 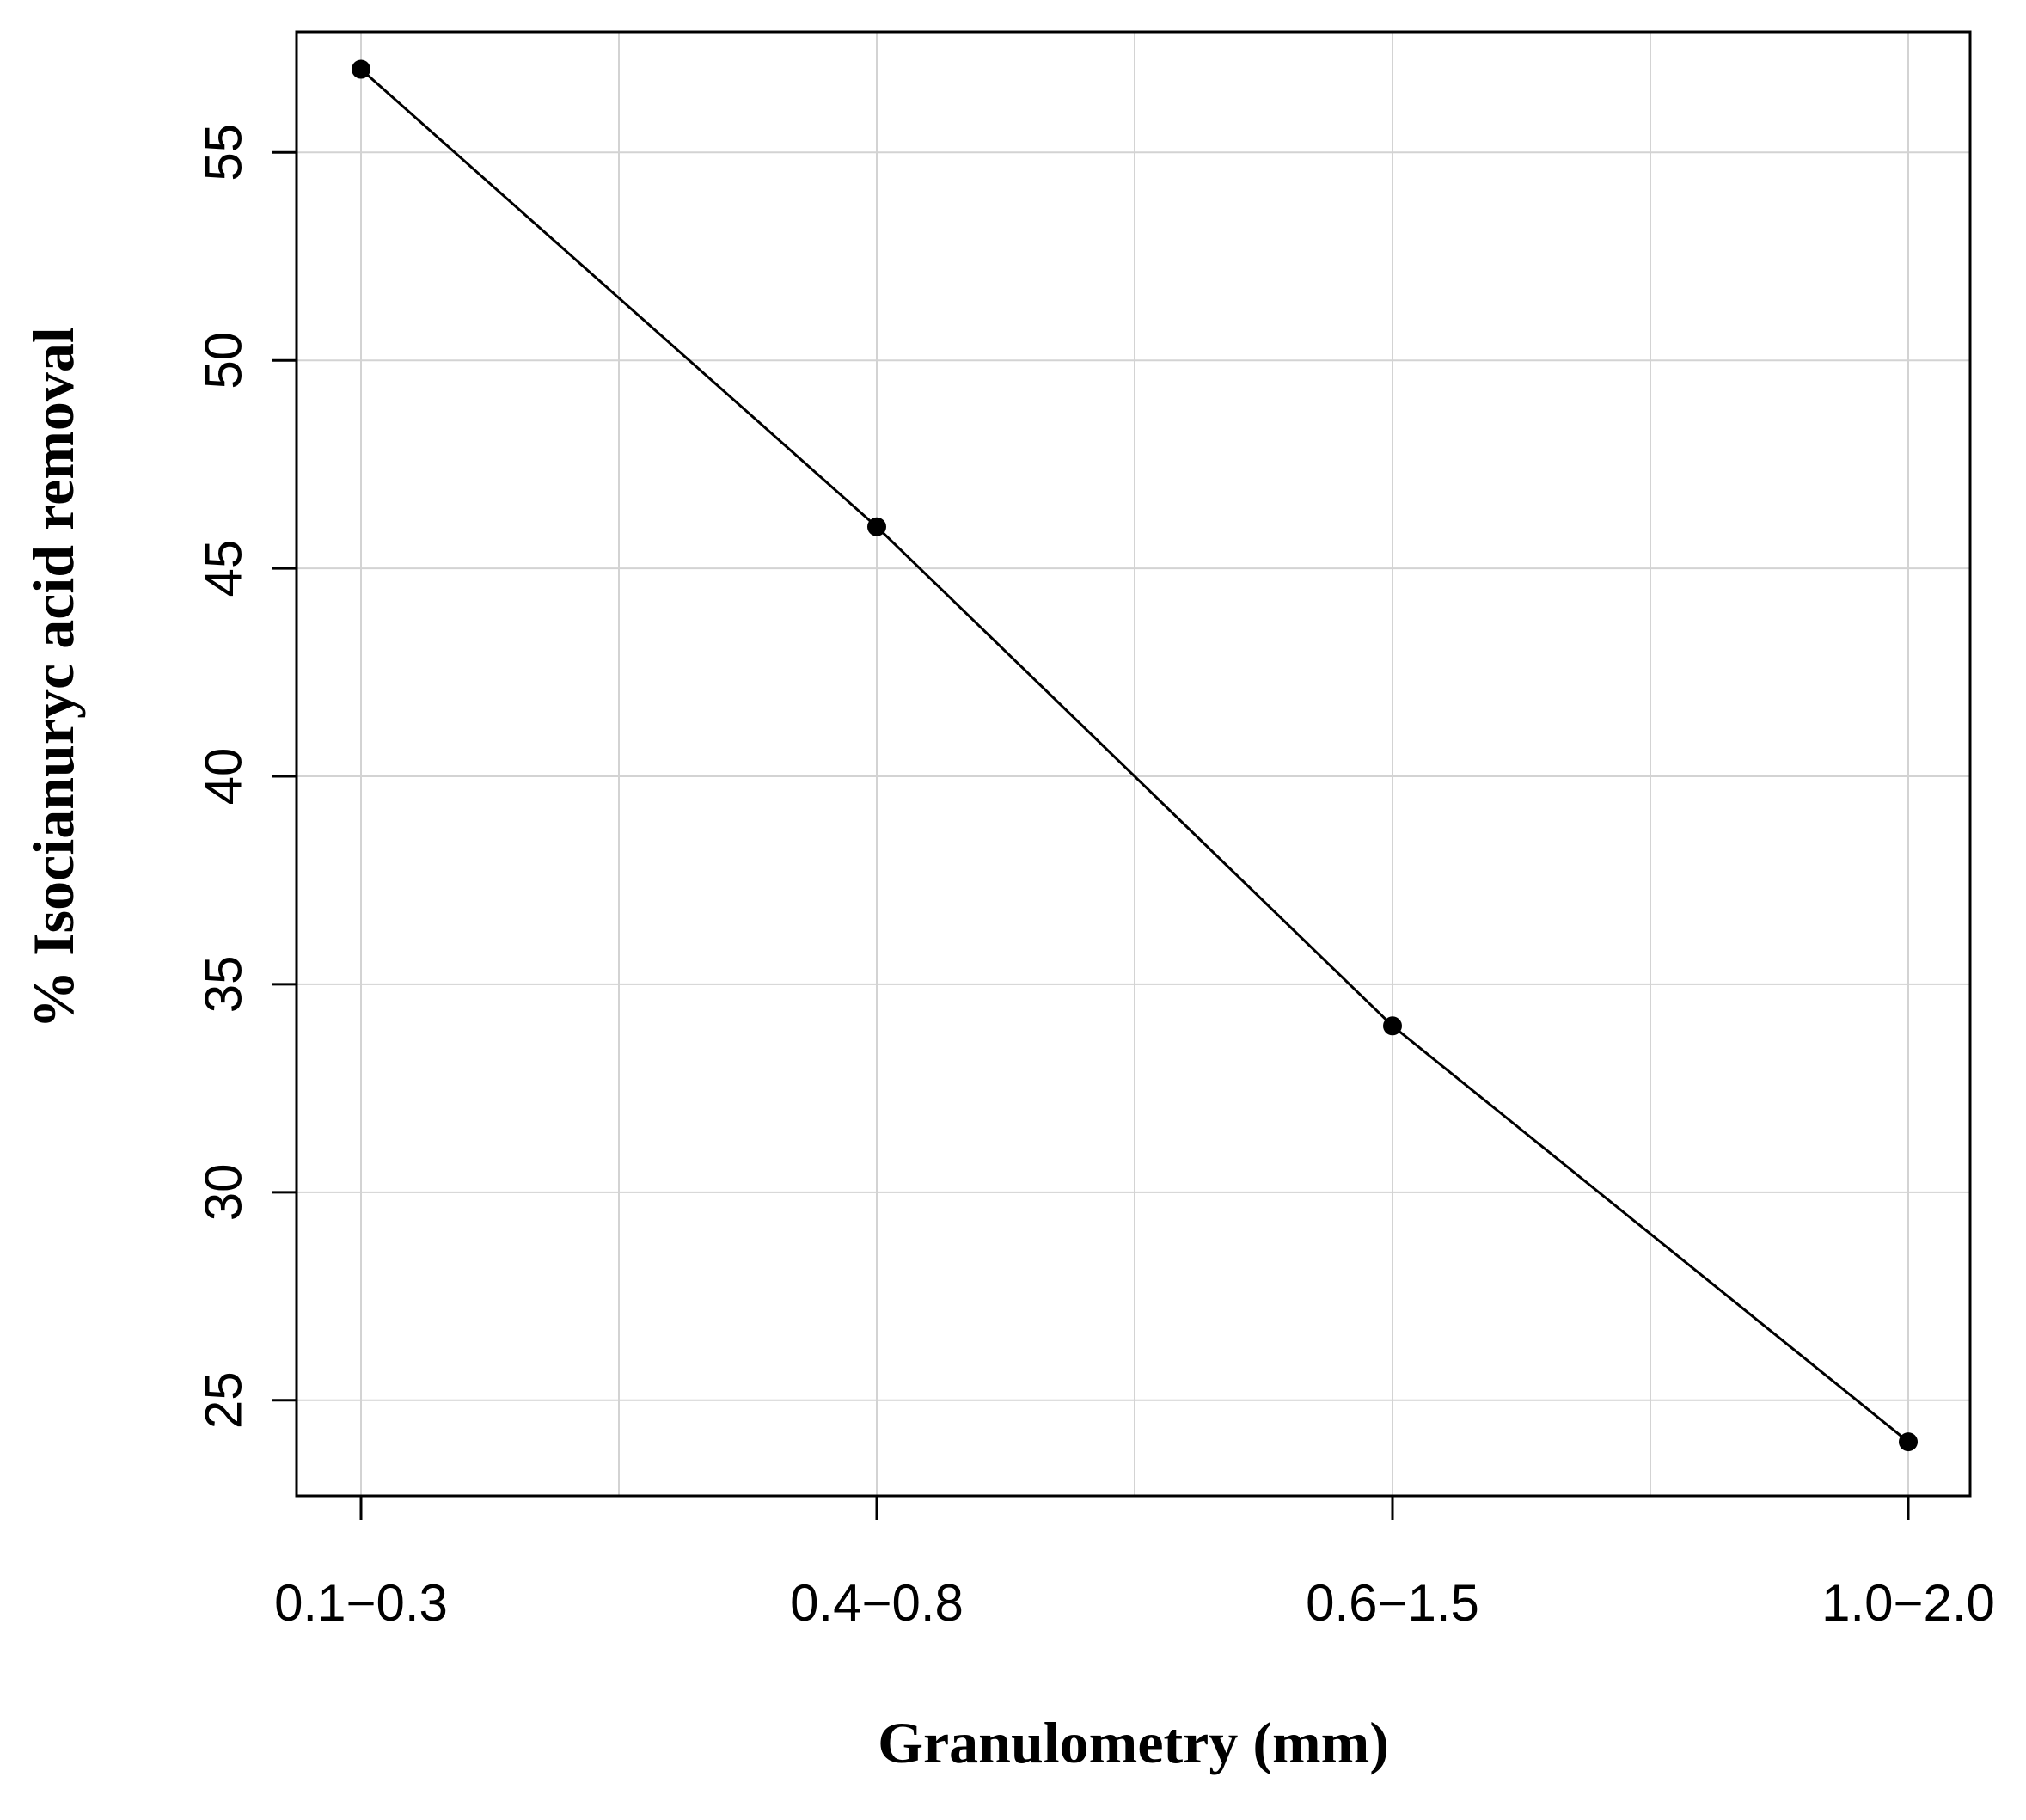 I want to click on x-tick-label: 0.1−0.3, so click(x=361, y=1603).